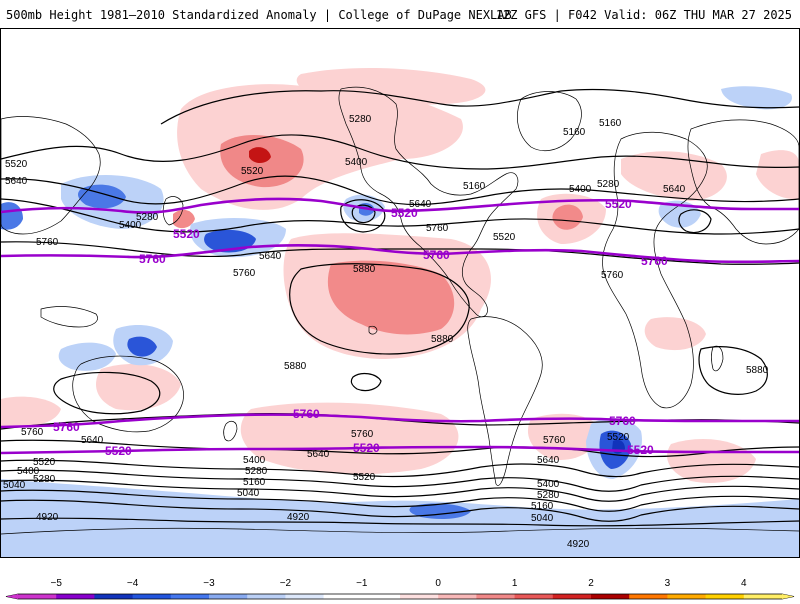 Image resolution: width=800 pixels, height=604 pixels. I want to click on anomaly-negative-australia-west, so click(87, 356).